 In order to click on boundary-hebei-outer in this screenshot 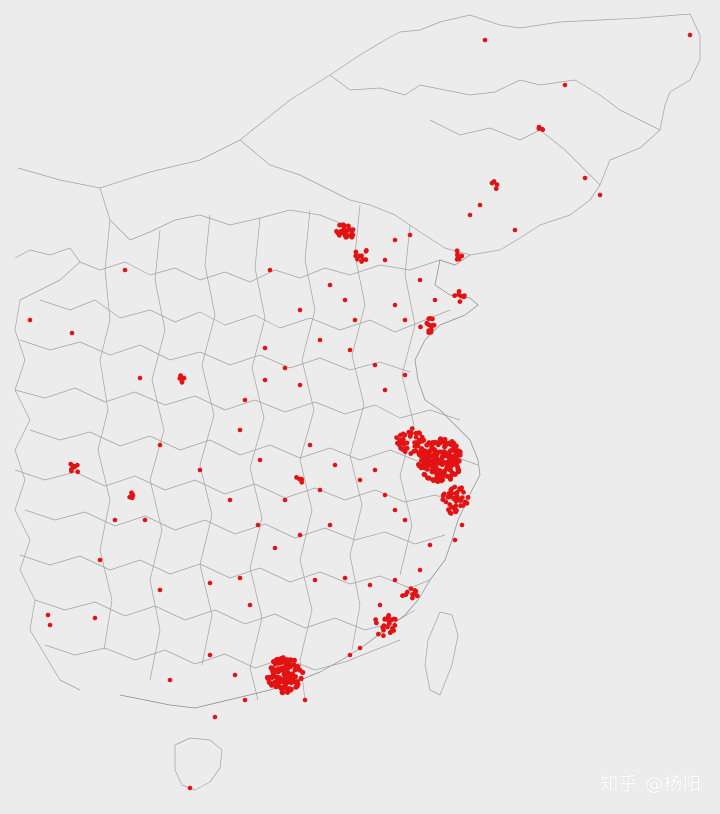, I will do `click(355, 197)`.